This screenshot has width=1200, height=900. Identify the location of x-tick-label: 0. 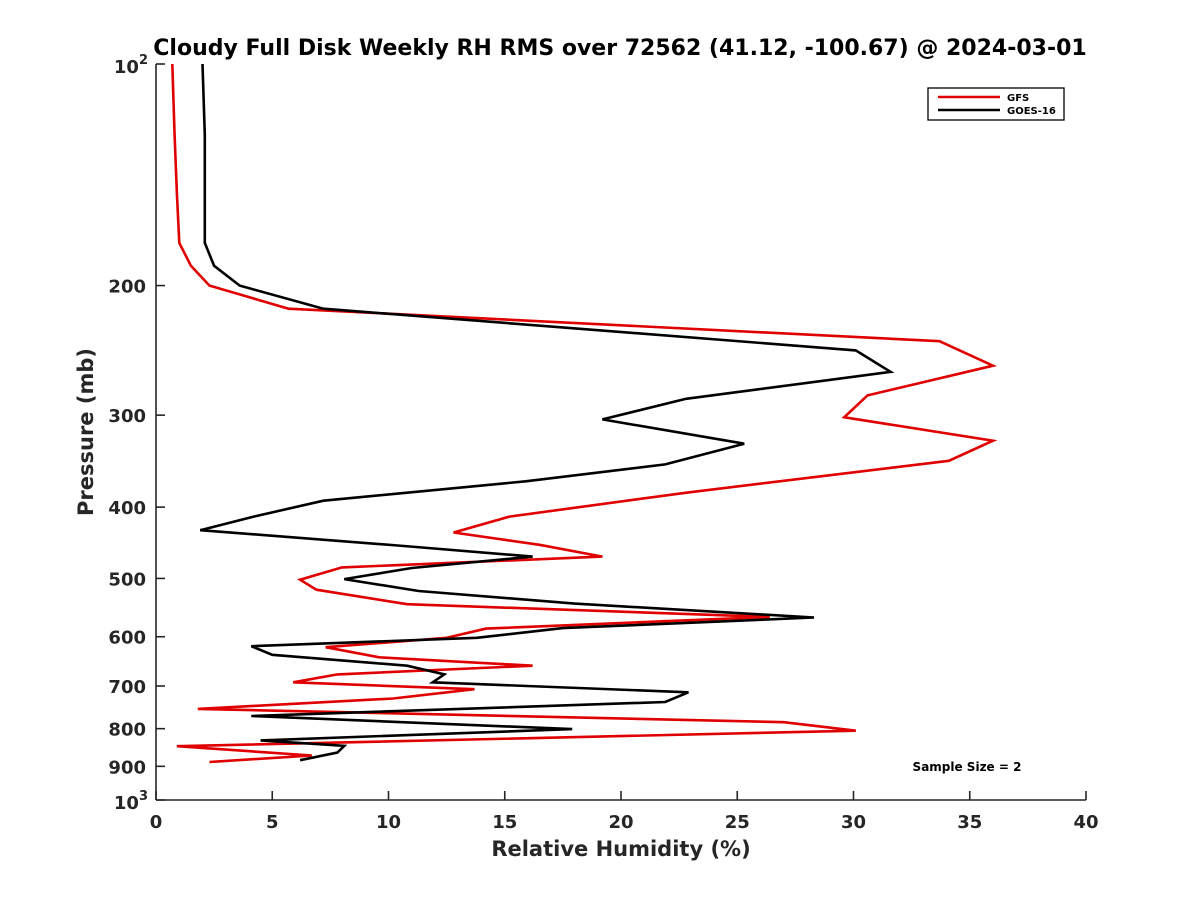
(156, 822).